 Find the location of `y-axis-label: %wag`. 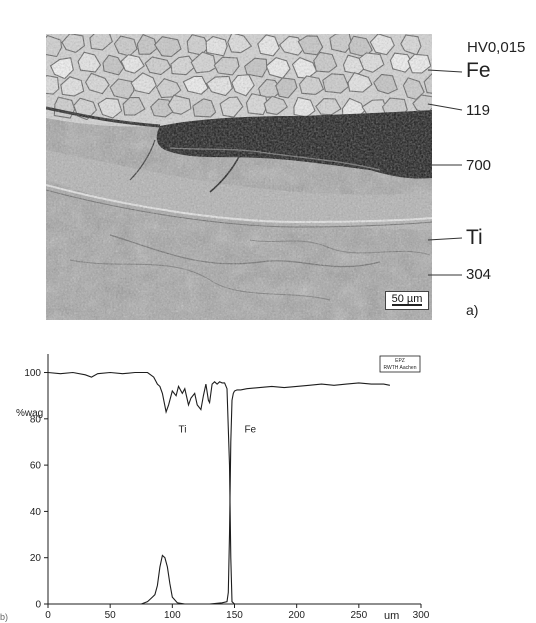

y-axis-label: %wag is located at coordinates (29, 413).